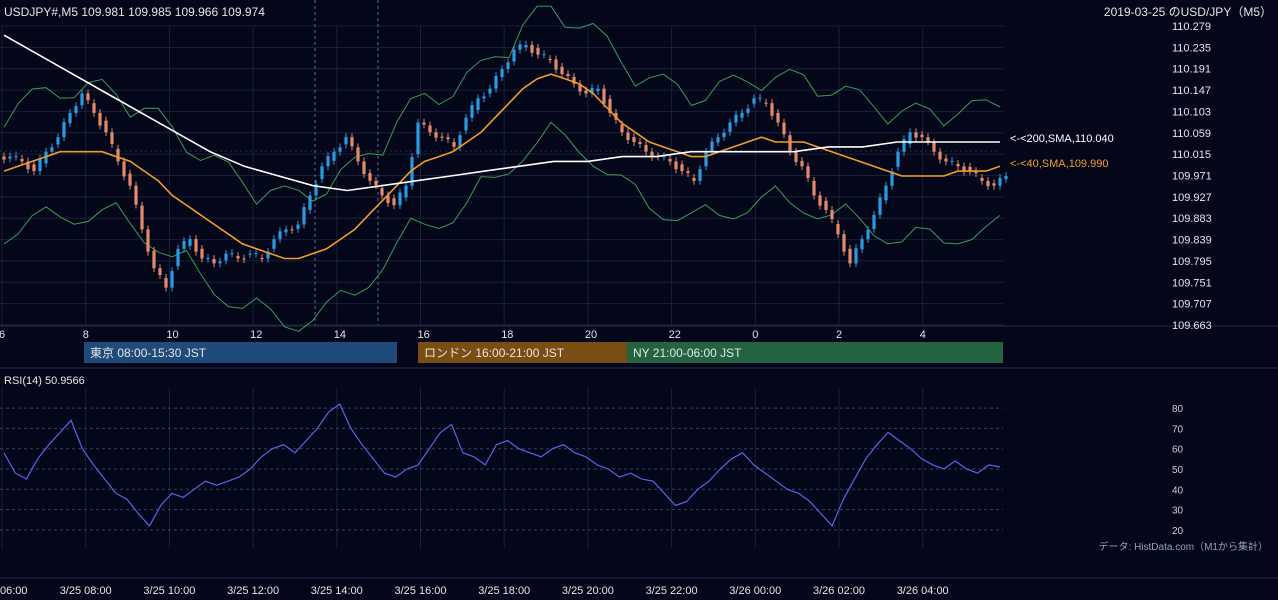 Image resolution: width=1278 pixels, height=600 pixels. What do you see at coordinates (1188, 12) in the screenshot?
I see `header-right-info: 2019-03-25 のUSD/JPY（M5）` at bounding box center [1188, 12].